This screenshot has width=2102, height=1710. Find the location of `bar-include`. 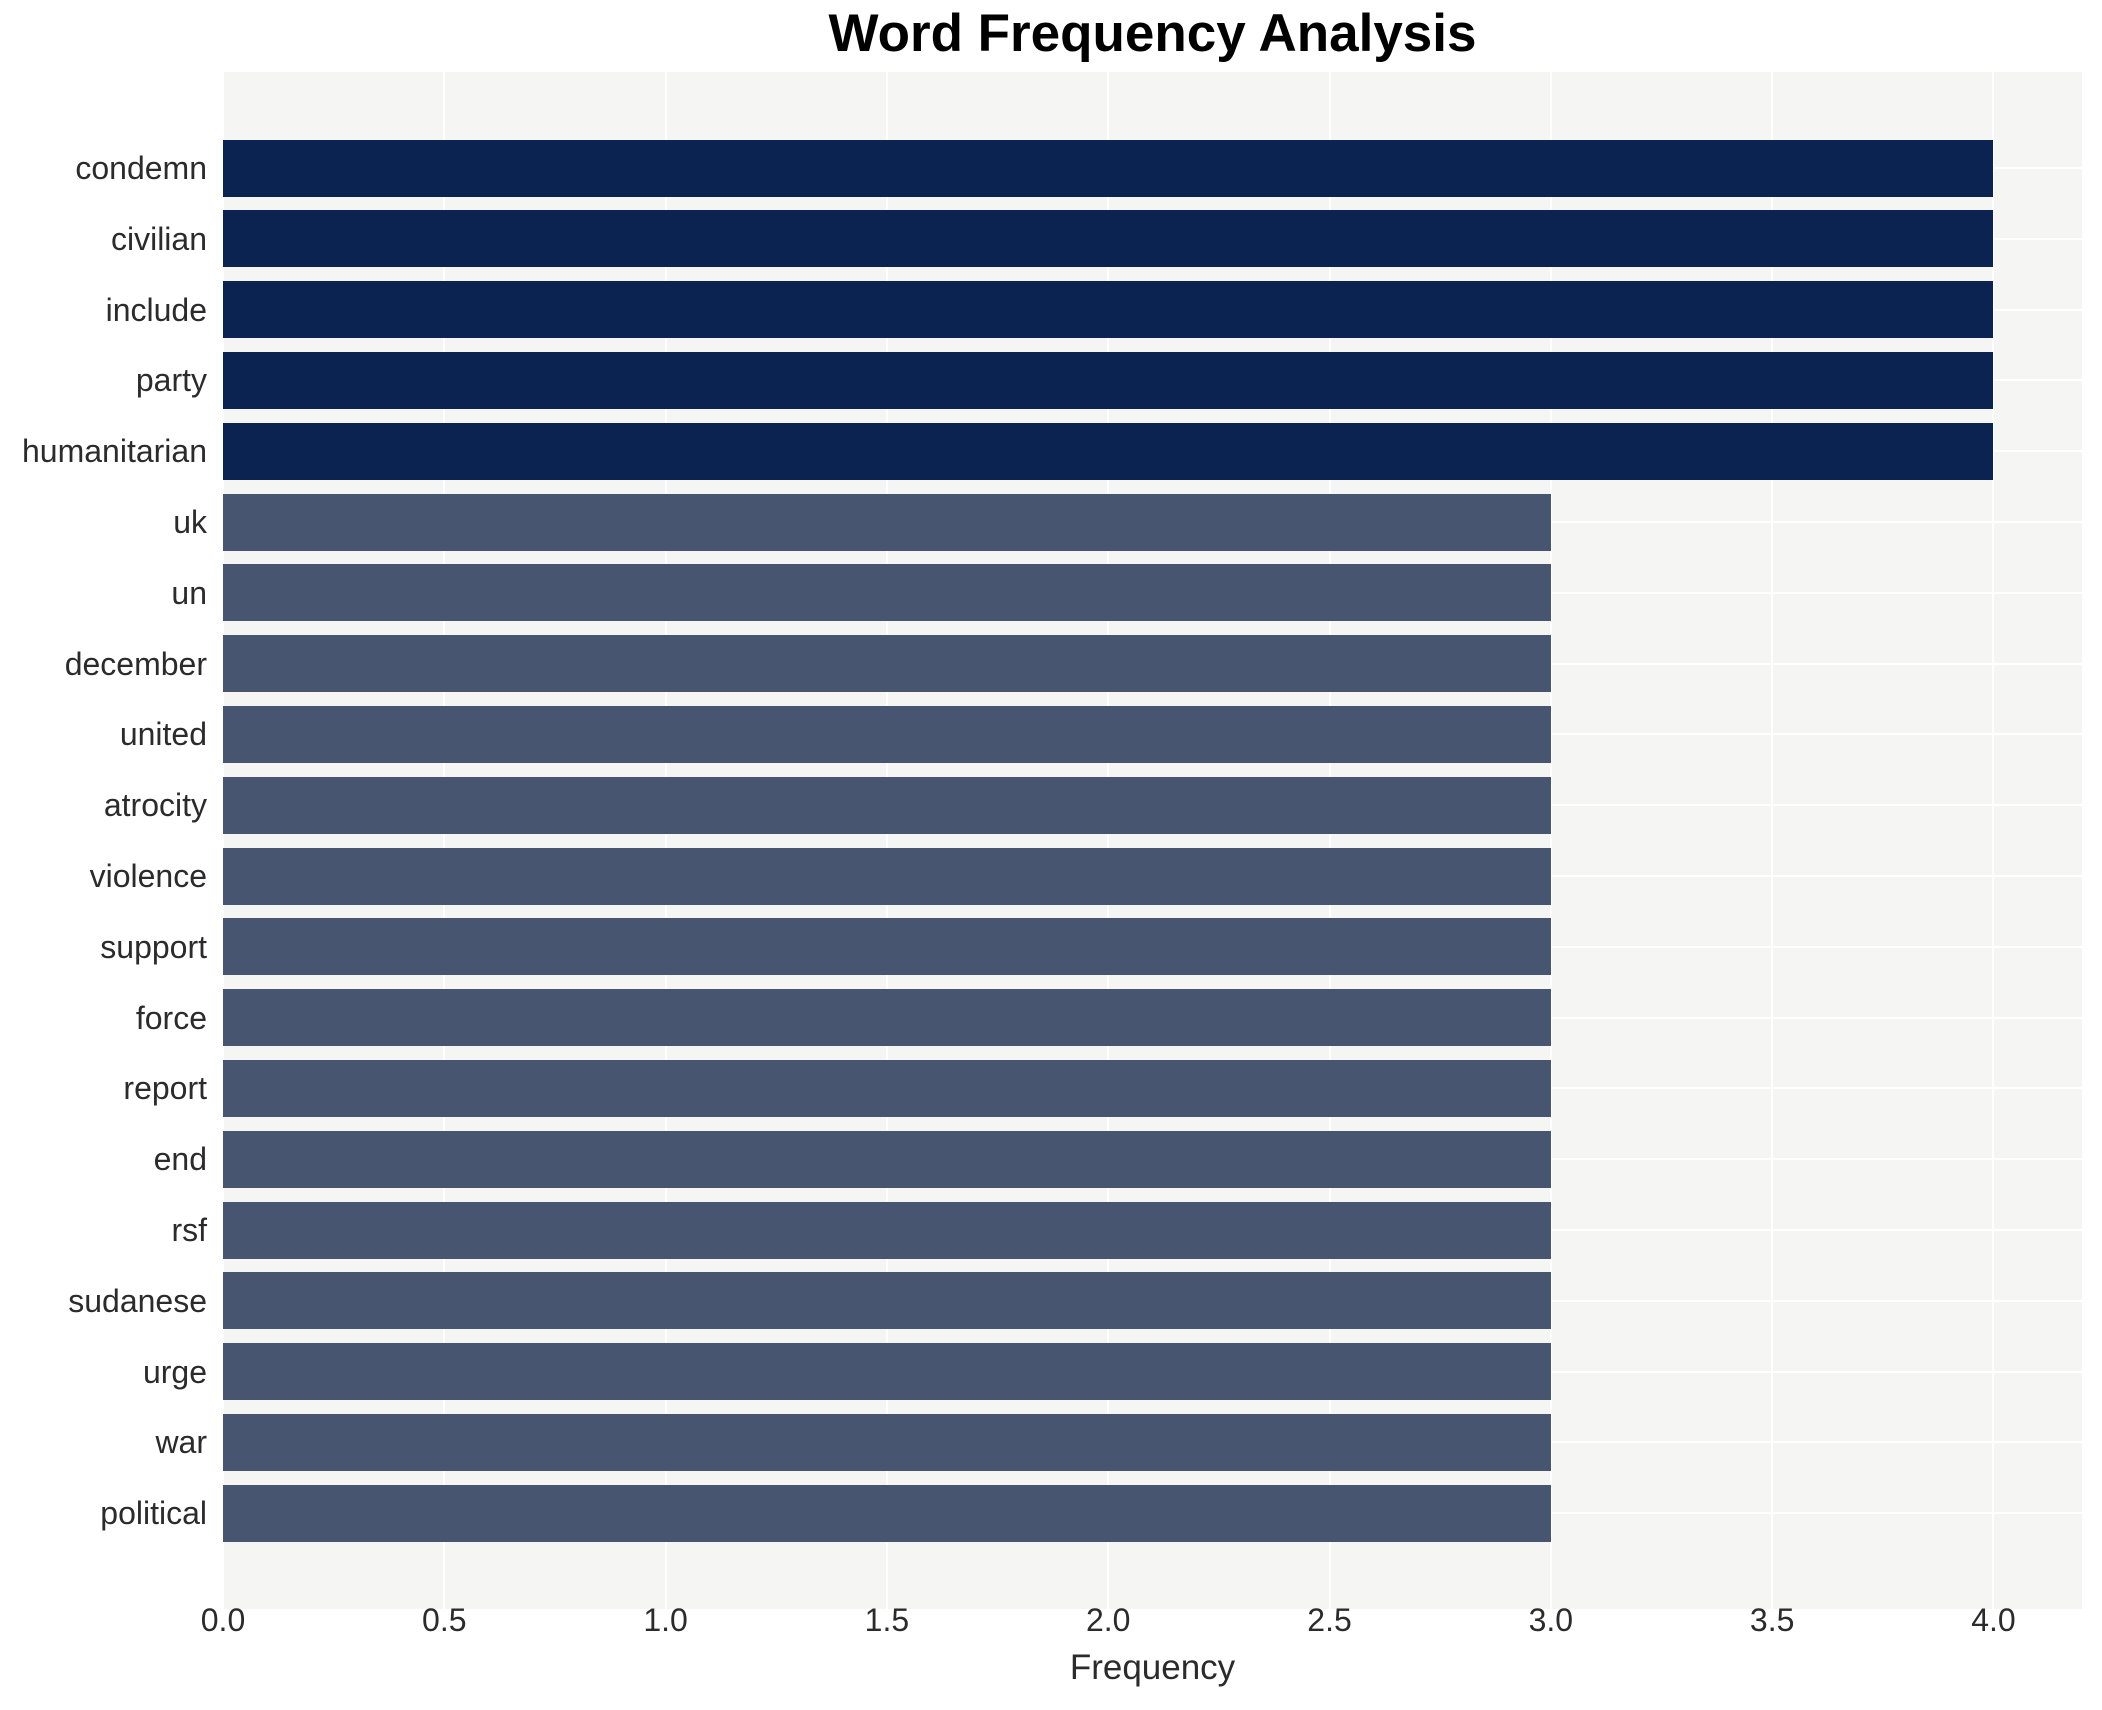

bar-include is located at coordinates (1108, 310).